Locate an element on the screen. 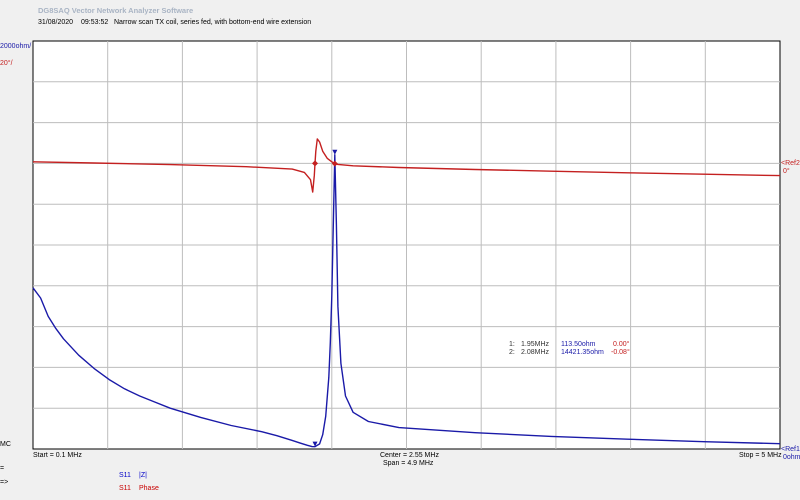  legend-impedance-name: |Z| is located at coordinates (143, 475).